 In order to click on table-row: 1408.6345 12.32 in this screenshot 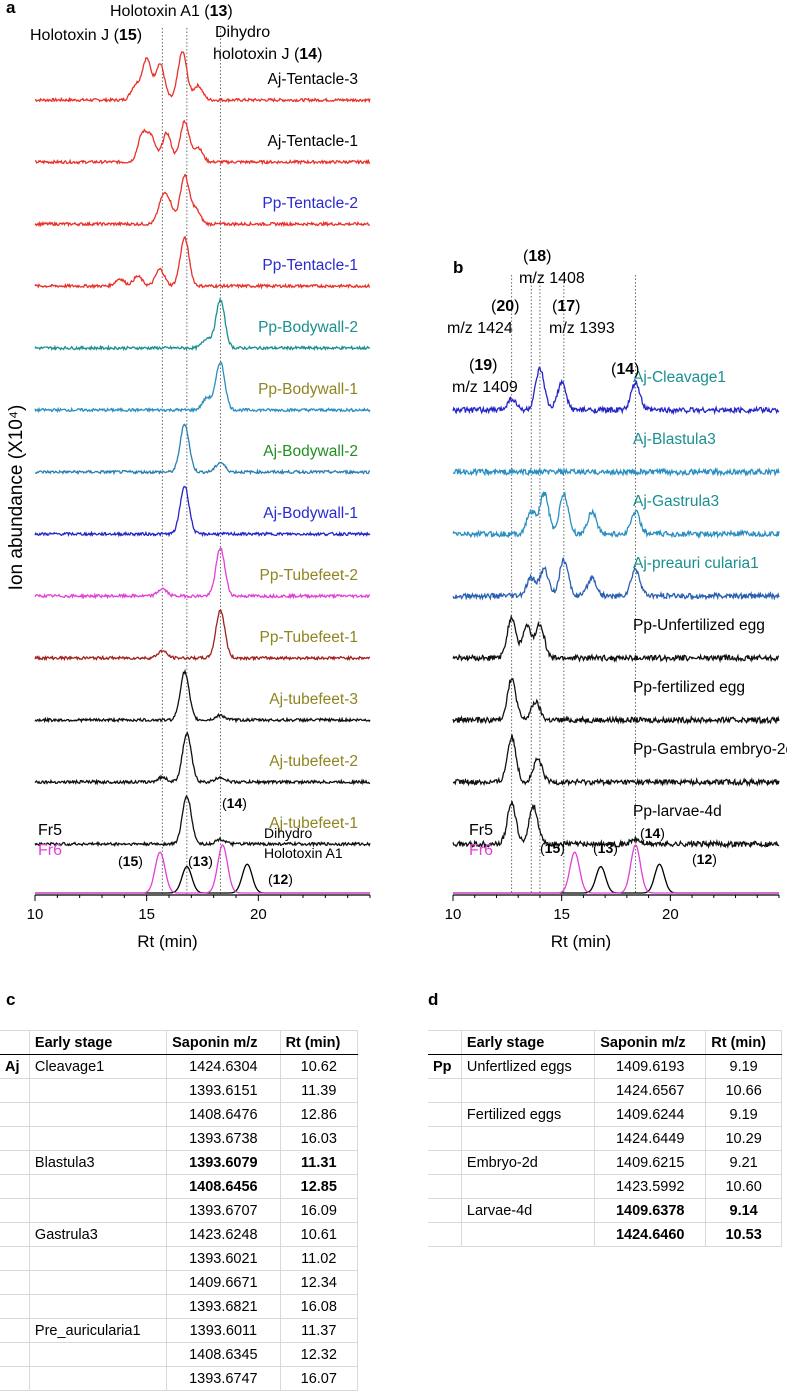, I will do `click(179, 1354)`.